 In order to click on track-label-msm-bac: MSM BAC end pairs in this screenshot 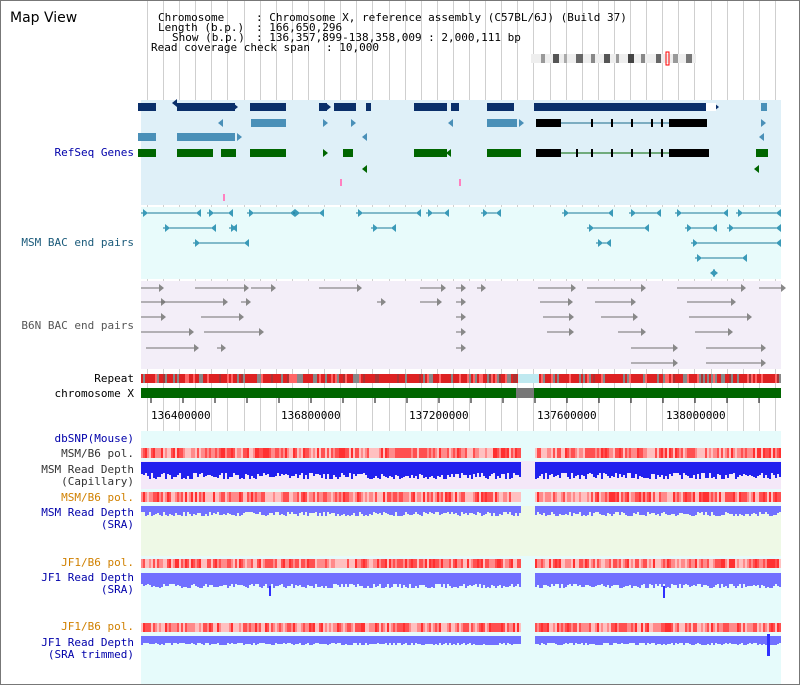, I will do `click(77, 242)`.